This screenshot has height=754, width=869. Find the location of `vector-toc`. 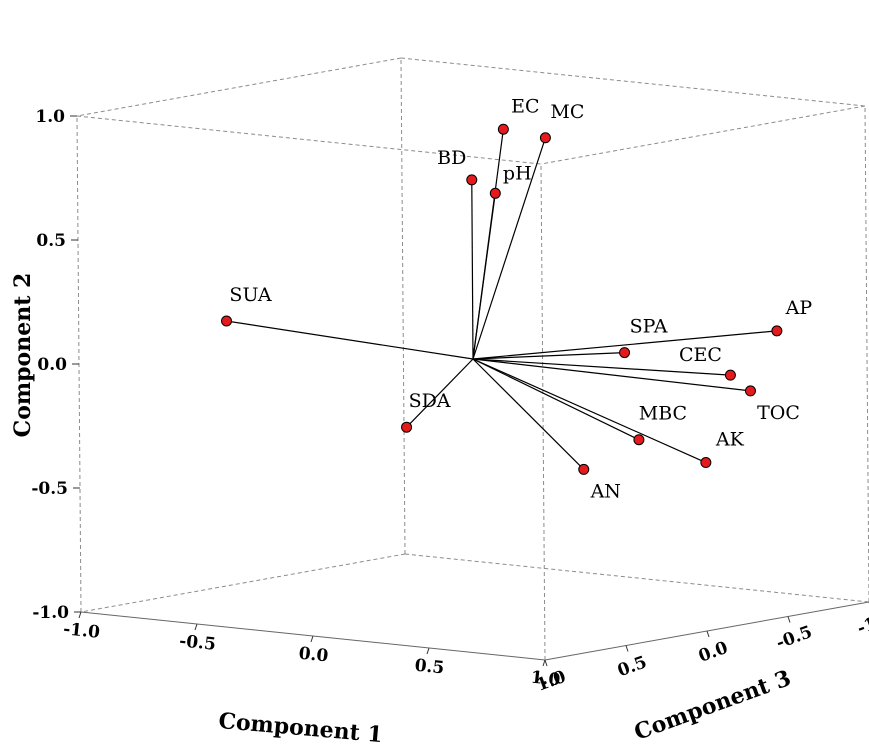

vector-toc is located at coordinates (611, 375).